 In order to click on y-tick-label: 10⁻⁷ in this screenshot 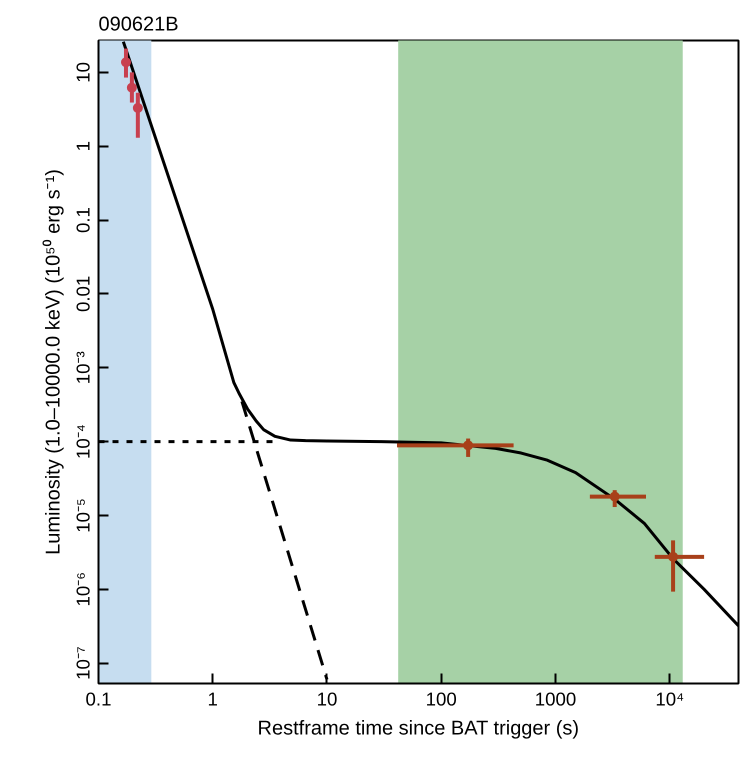, I will do `click(83, 663)`.